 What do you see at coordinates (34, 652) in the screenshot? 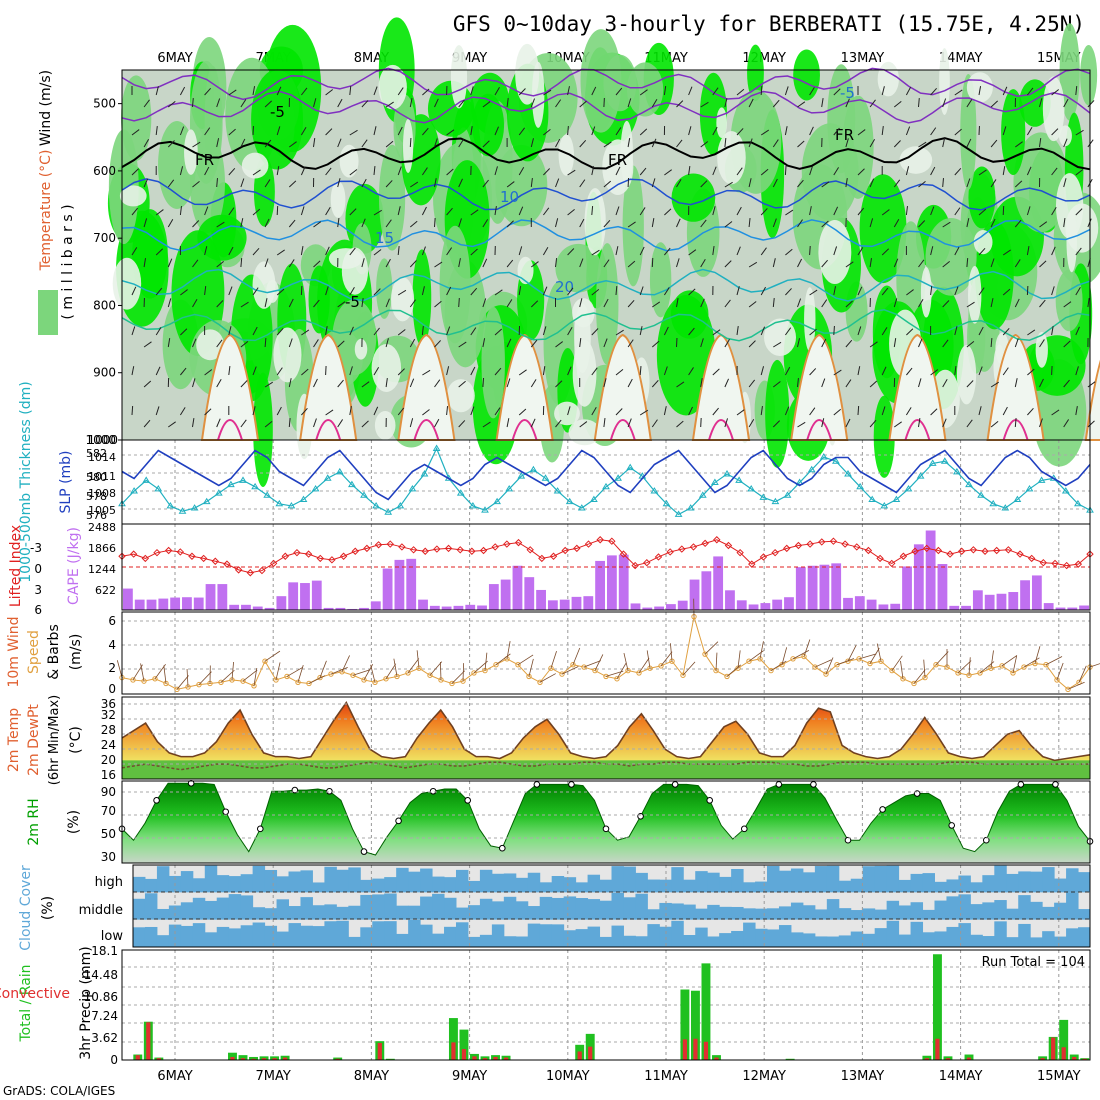
I see `ylabel-speed: Speed` at bounding box center [34, 652].